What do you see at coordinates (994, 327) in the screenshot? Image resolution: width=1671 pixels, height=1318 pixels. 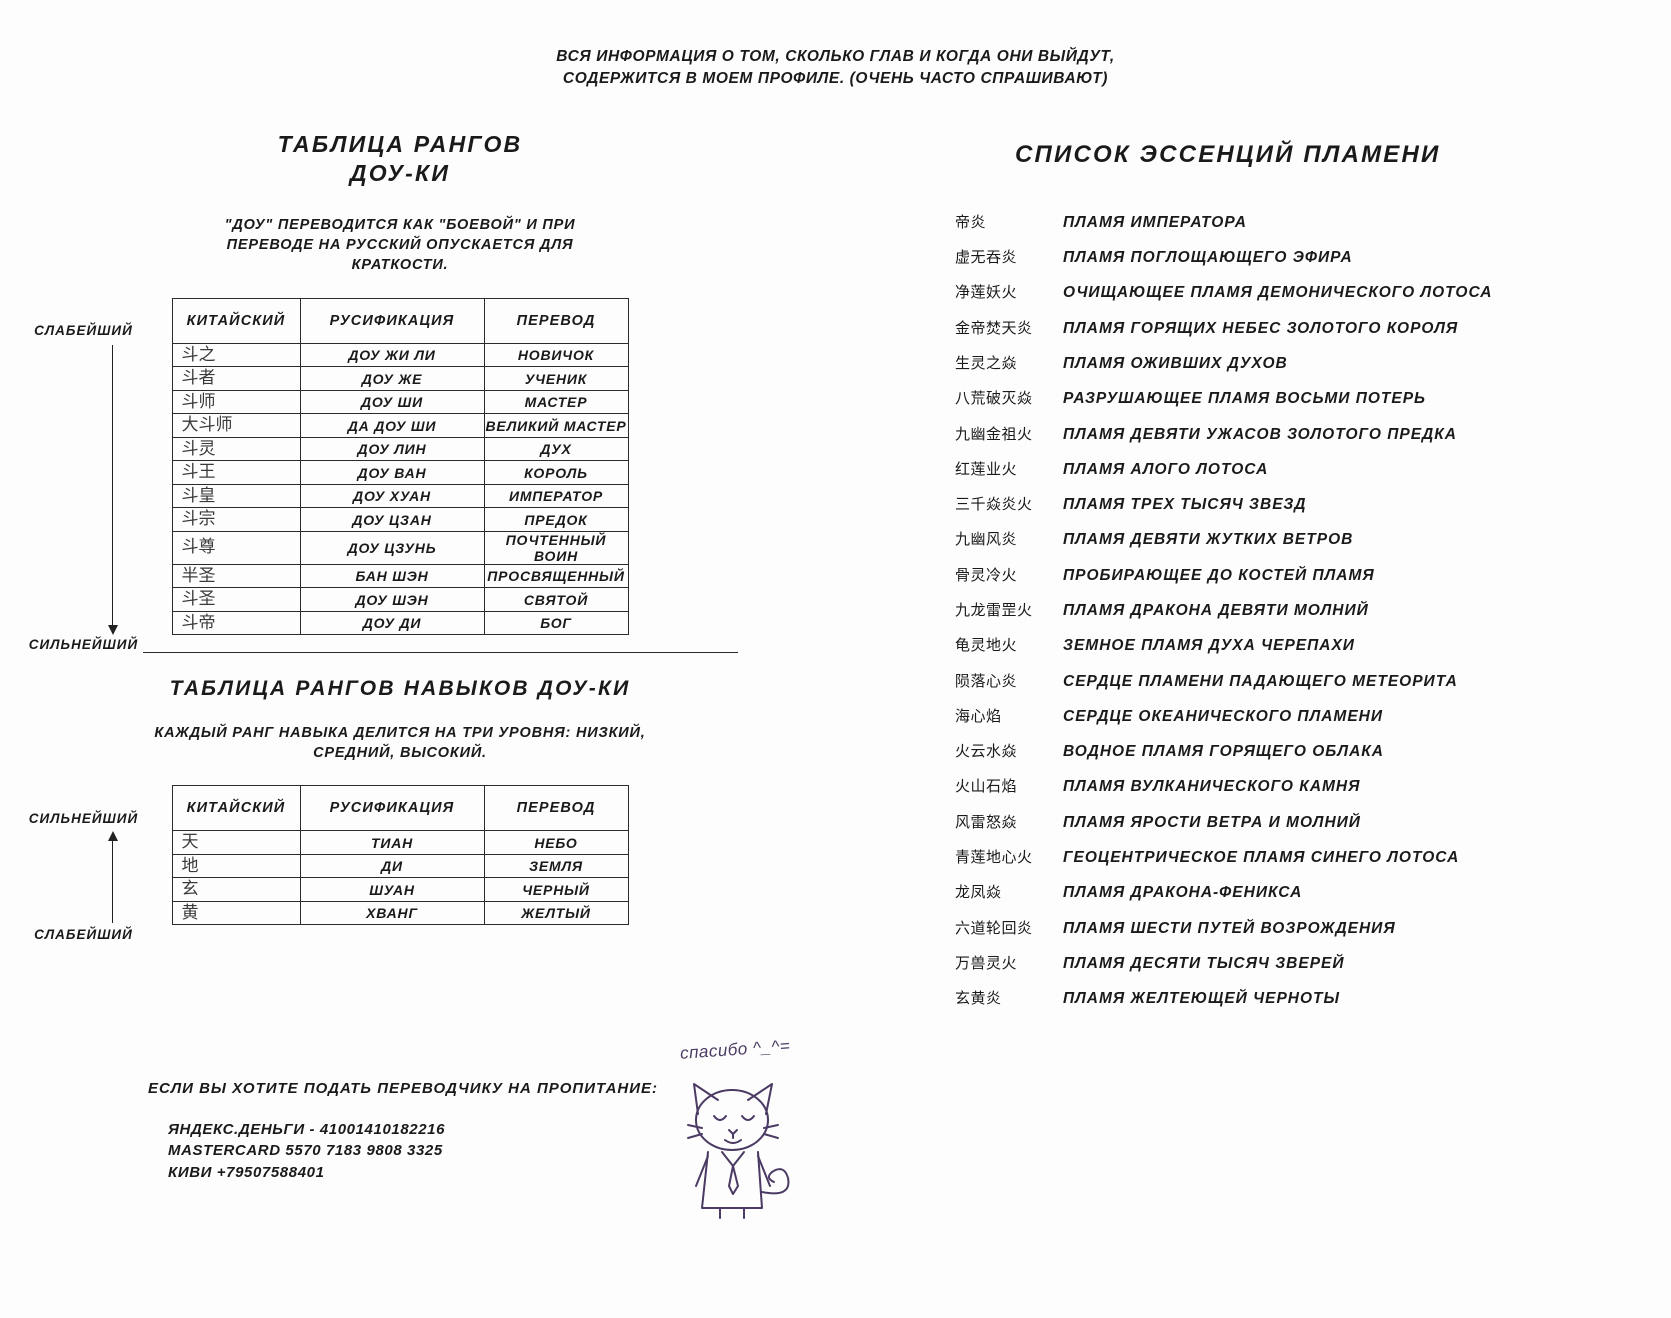 I see `flame-chinese-name: 金帝焚天炎` at bounding box center [994, 327].